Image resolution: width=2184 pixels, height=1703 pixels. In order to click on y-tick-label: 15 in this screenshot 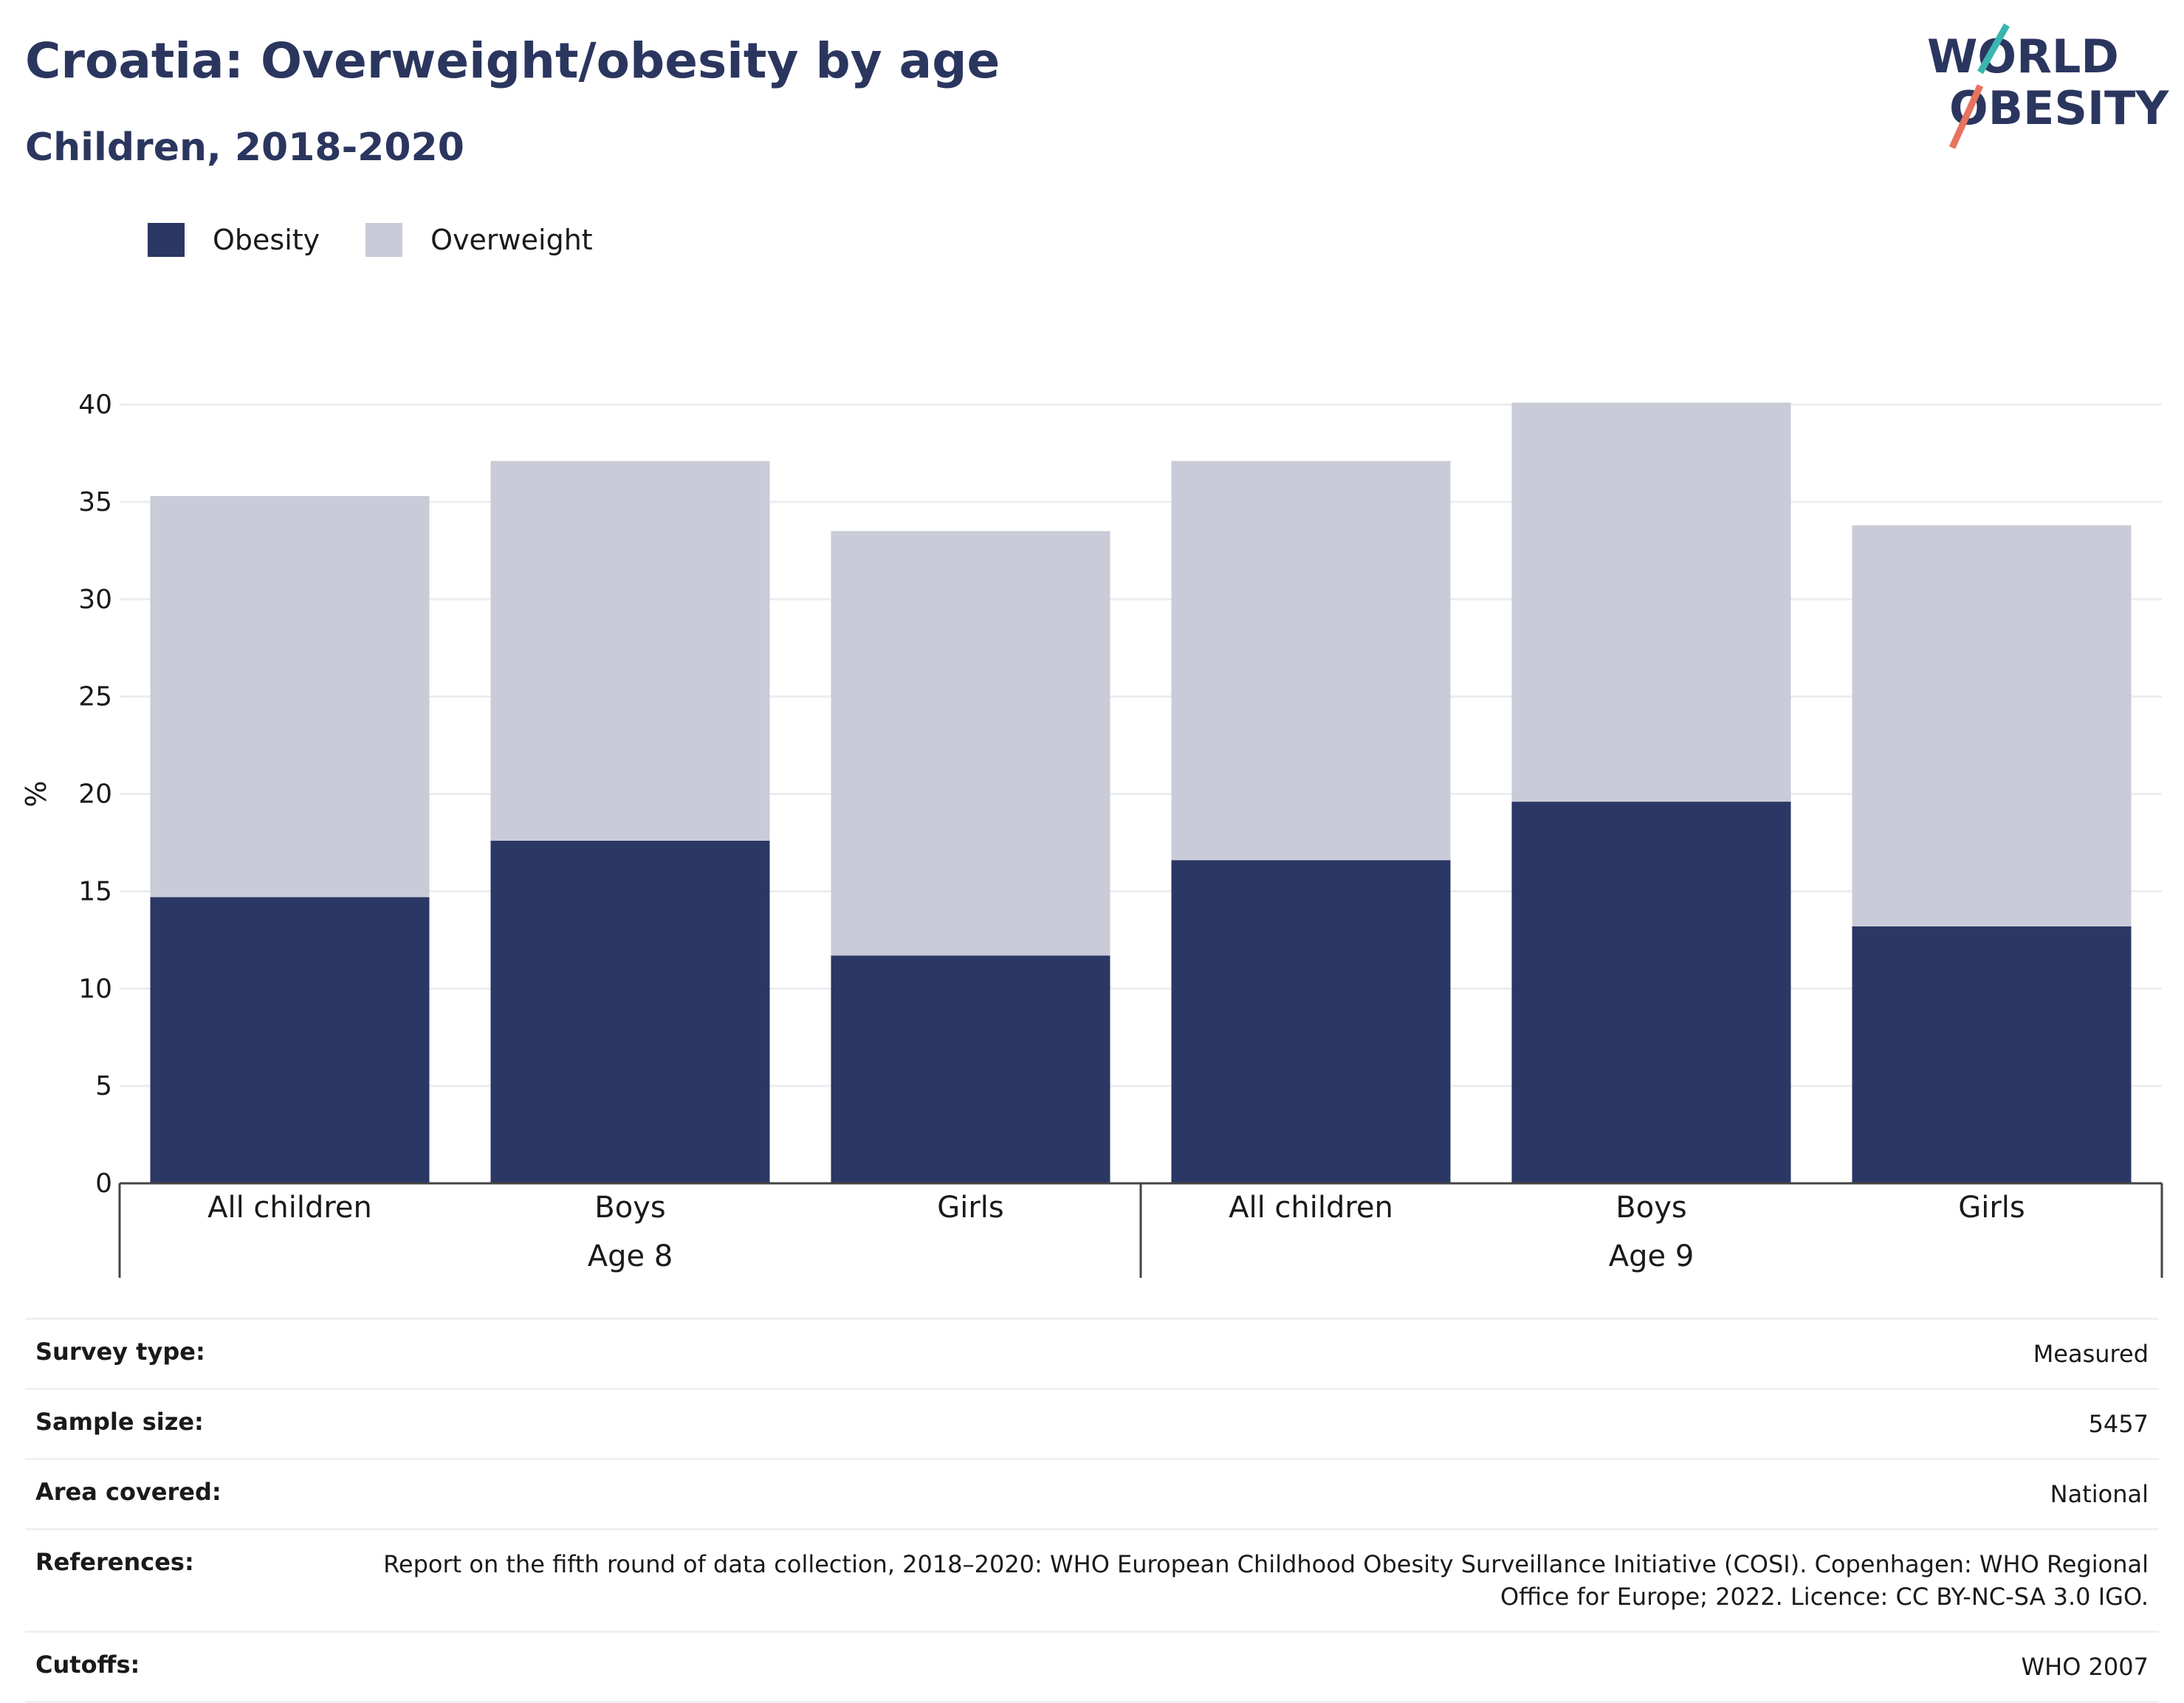, I will do `click(95, 891)`.